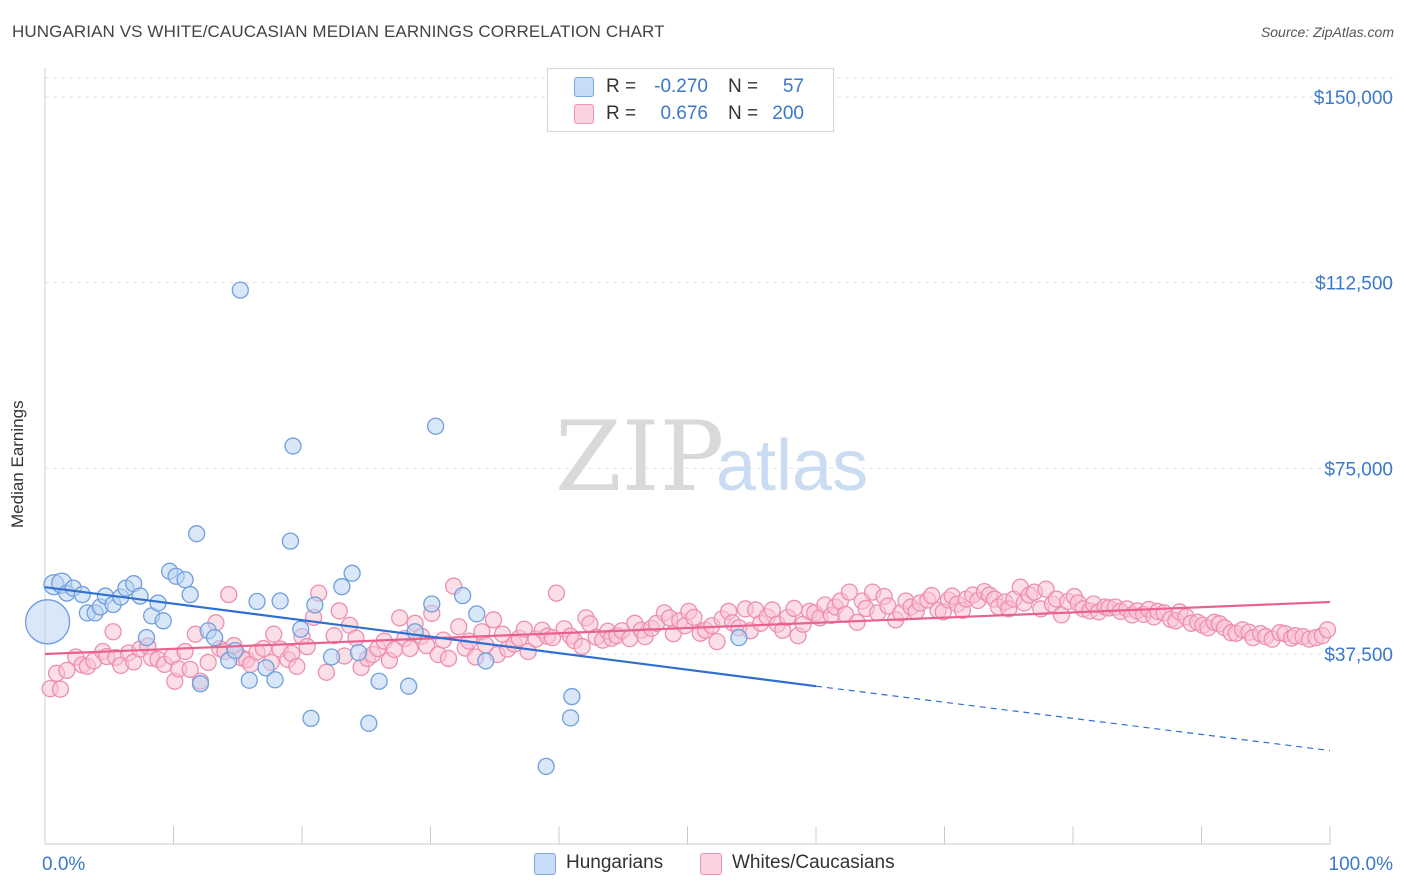 Image resolution: width=1406 pixels, height=892 pixels. Describe the element at coordinates (639, 457) in the screenshot. I see `watermark-zip: ZIP` at that location.